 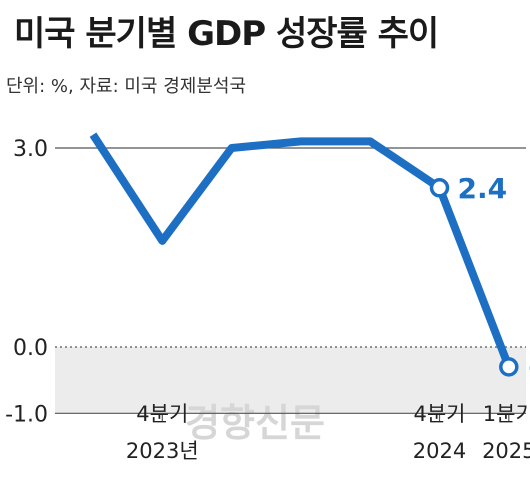 What do you see at coordinates (26, 414) in the screenshot?
I see `y-tick-label: -1.0` at bounding box center [26, 414].